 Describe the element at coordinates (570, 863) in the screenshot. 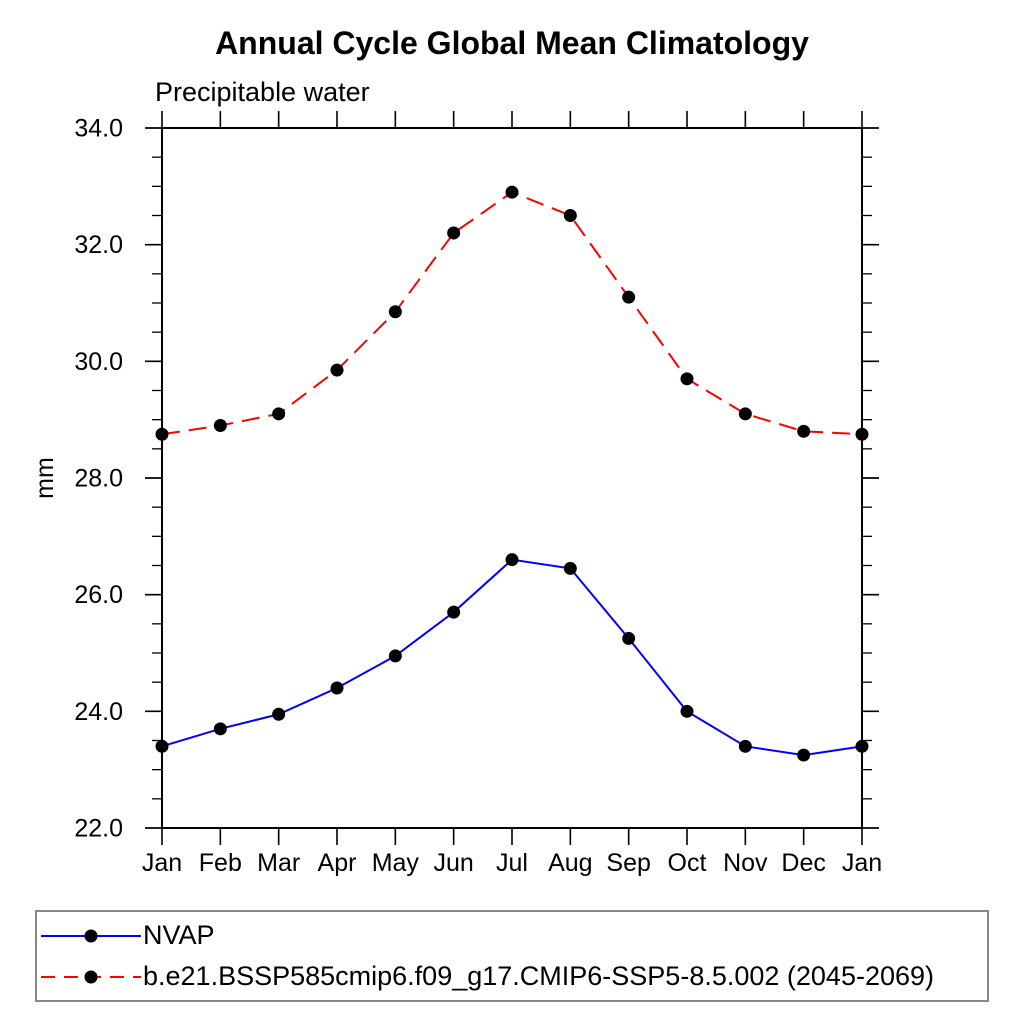

I see `x-tick-label: Aug` at that location.